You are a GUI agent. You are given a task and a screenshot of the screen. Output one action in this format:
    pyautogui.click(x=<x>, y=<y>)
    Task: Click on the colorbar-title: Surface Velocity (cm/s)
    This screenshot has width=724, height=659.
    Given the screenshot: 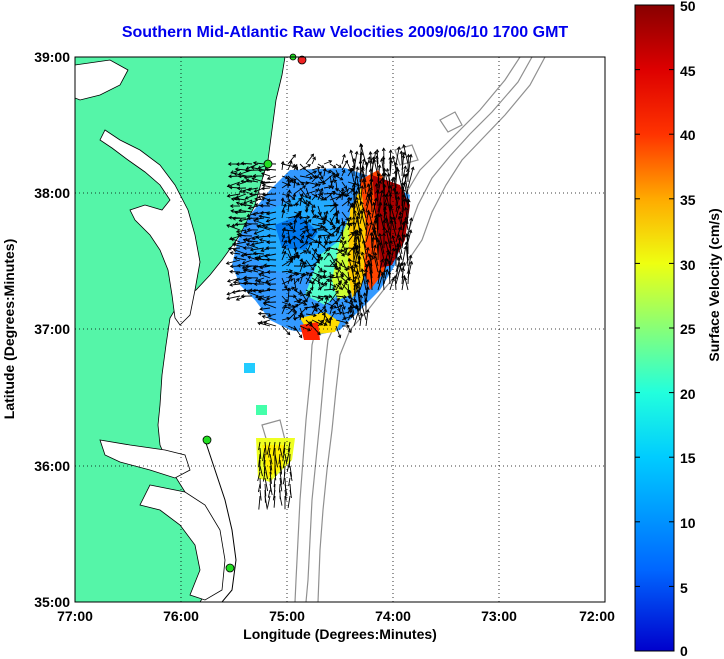 What is the action you would take?
    pyautogui.click(x=714, y=284)
    